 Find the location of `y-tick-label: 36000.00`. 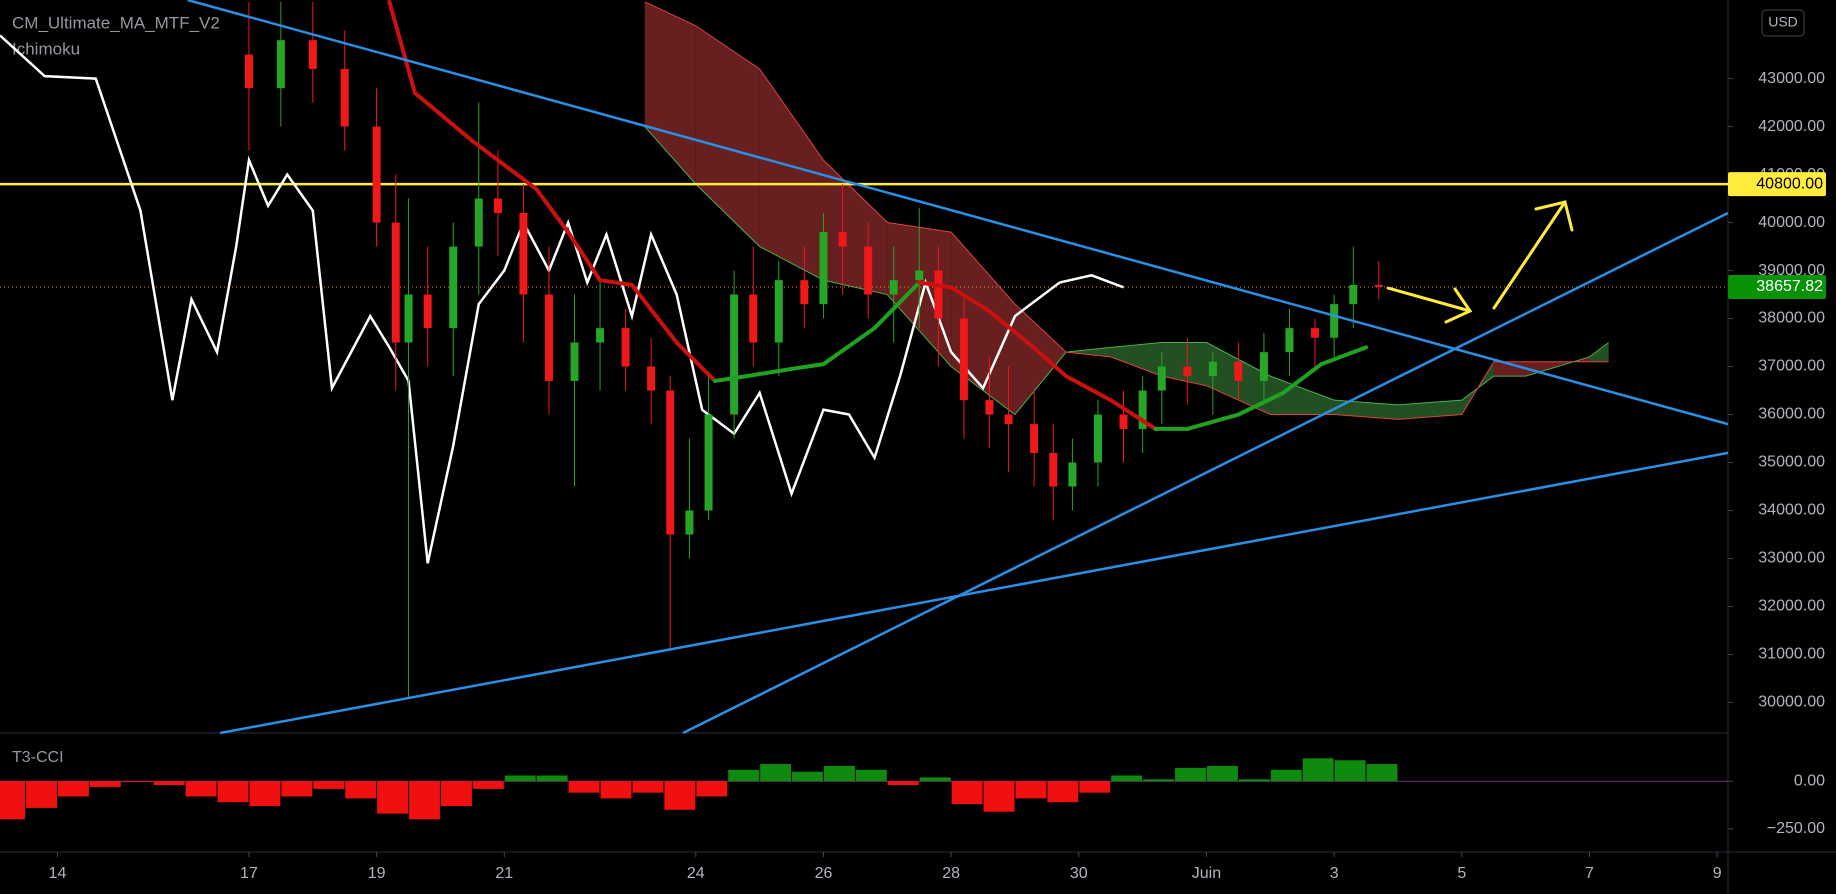

y-tick-label: 36000.00 is located at coordinates (1791, 414).